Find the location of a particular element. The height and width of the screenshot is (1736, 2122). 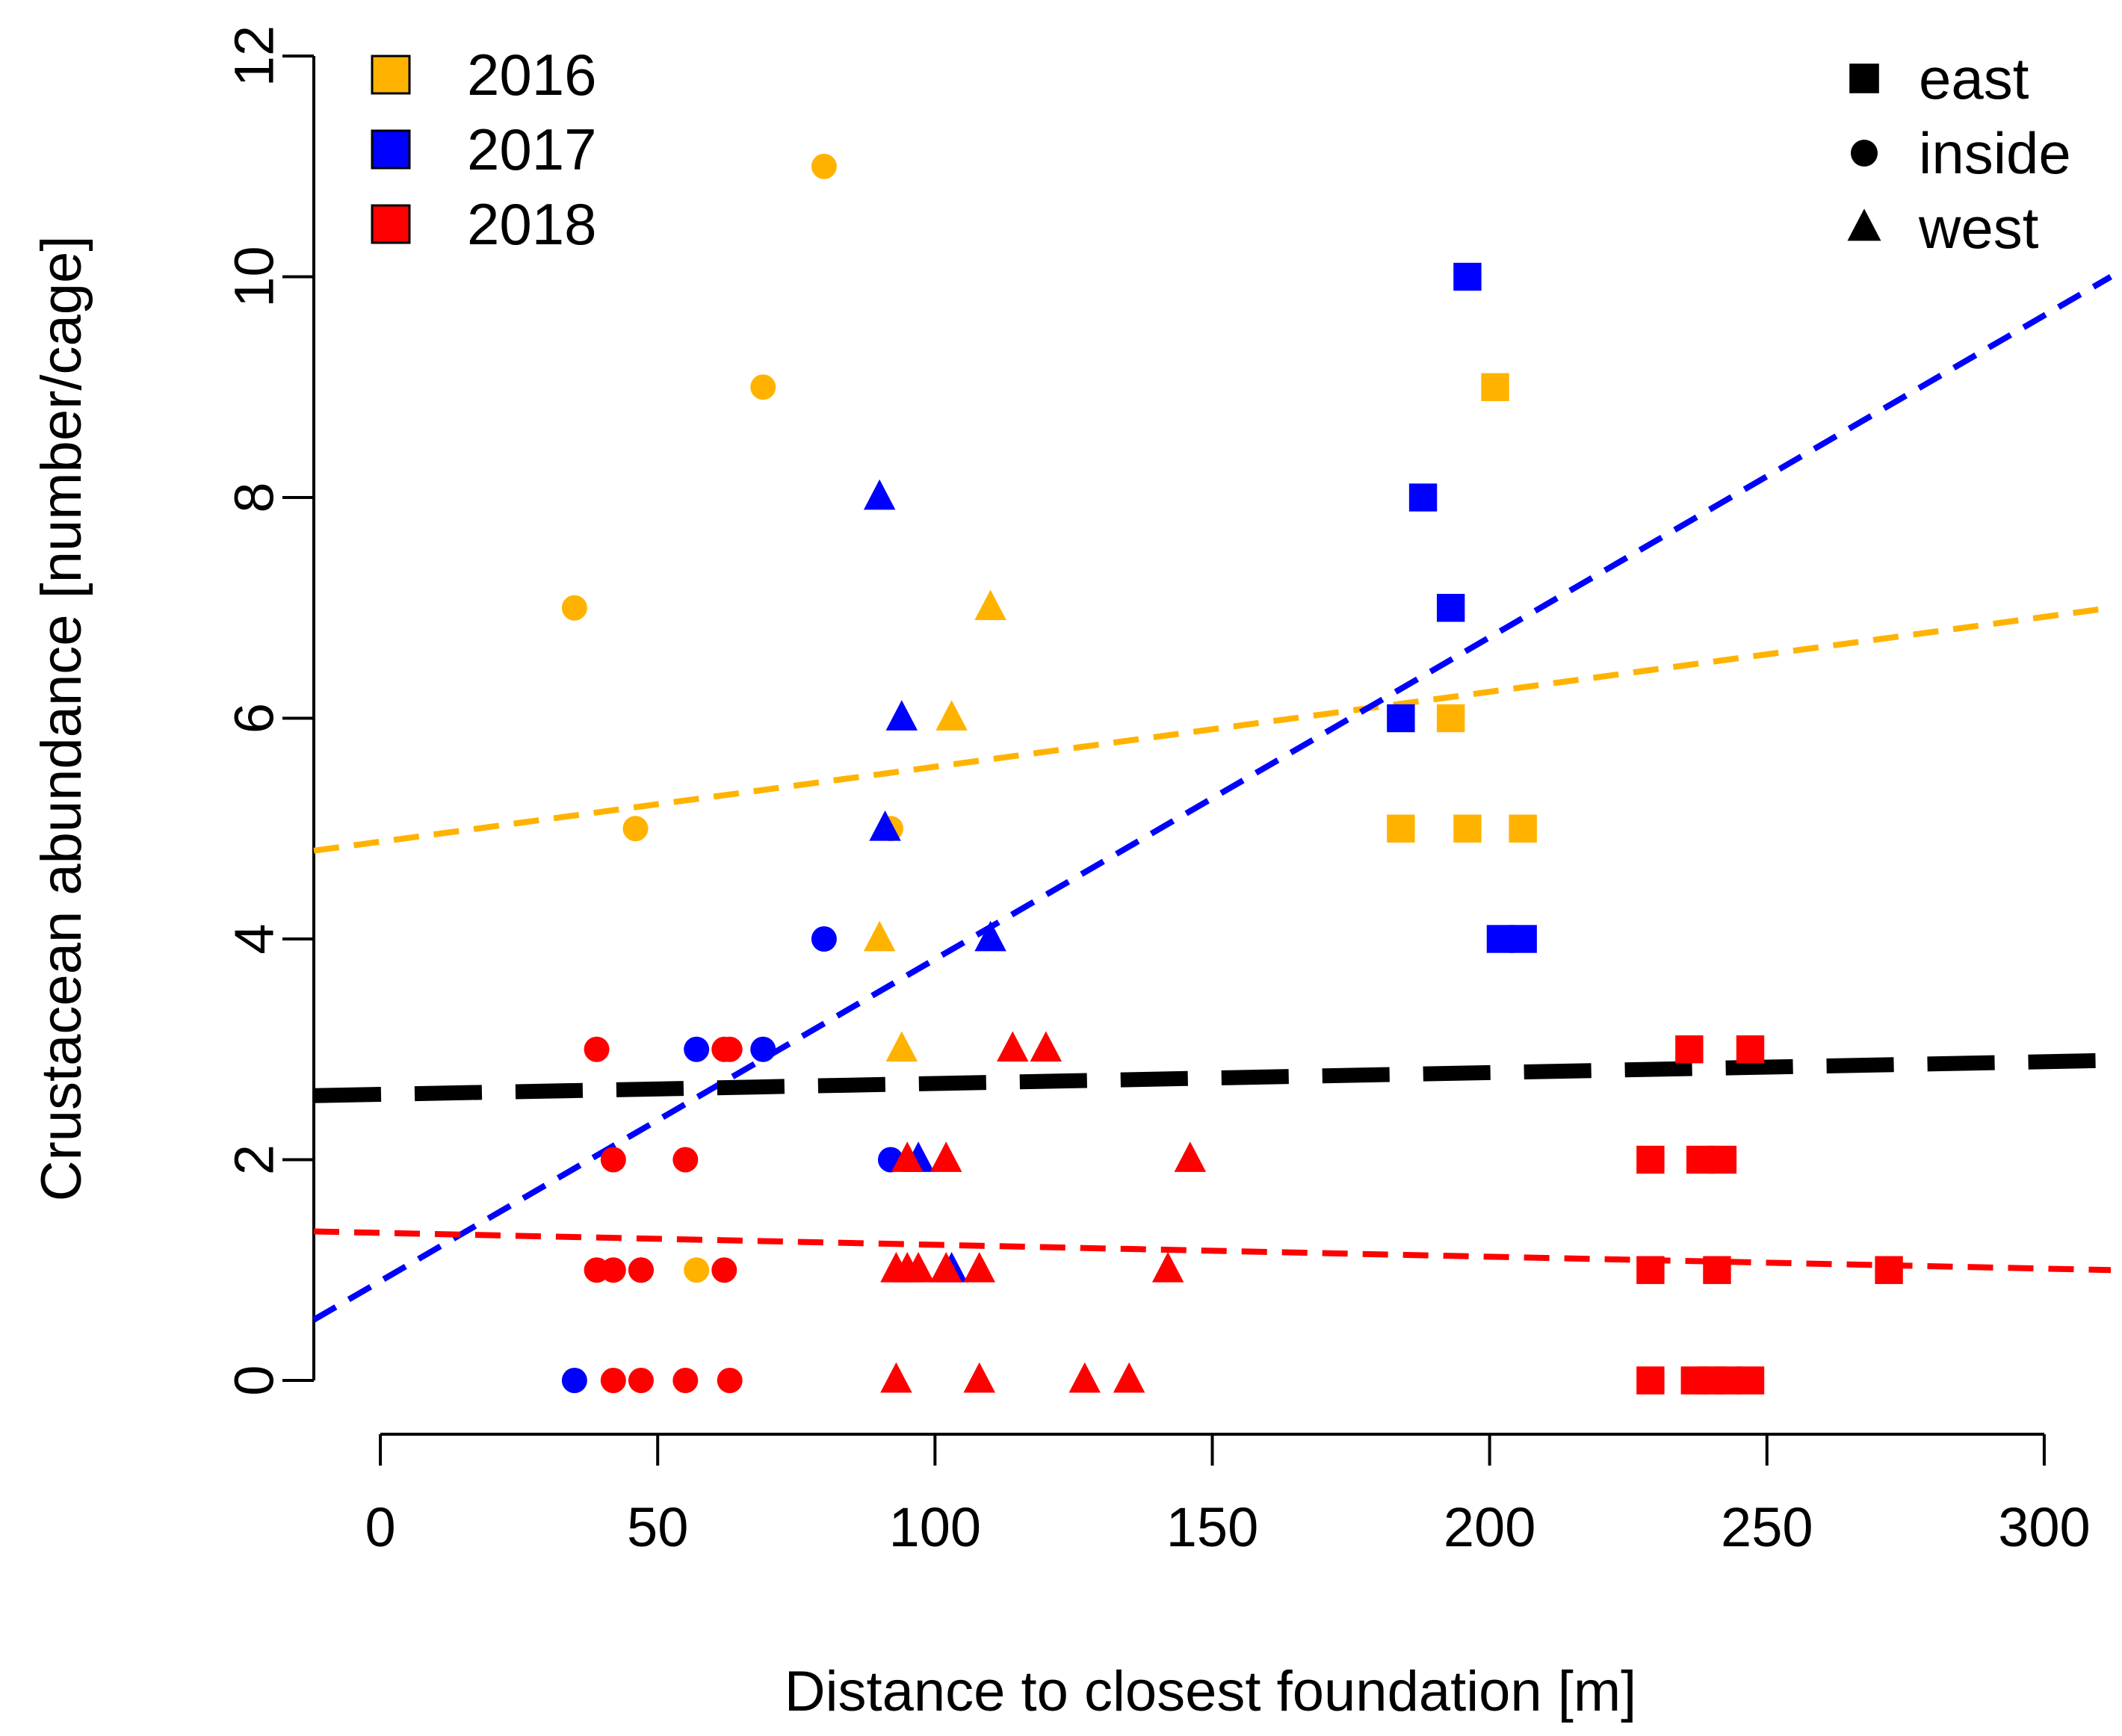

trend-line-2016 is located at coordinates (1212, 729).